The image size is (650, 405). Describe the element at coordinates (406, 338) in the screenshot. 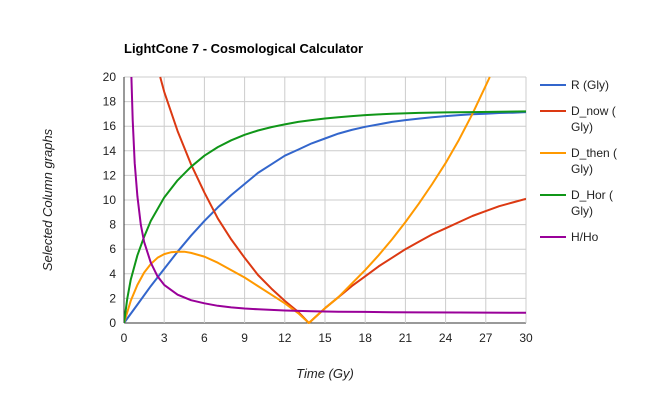

I see `x-tick-label: 21` at that location.